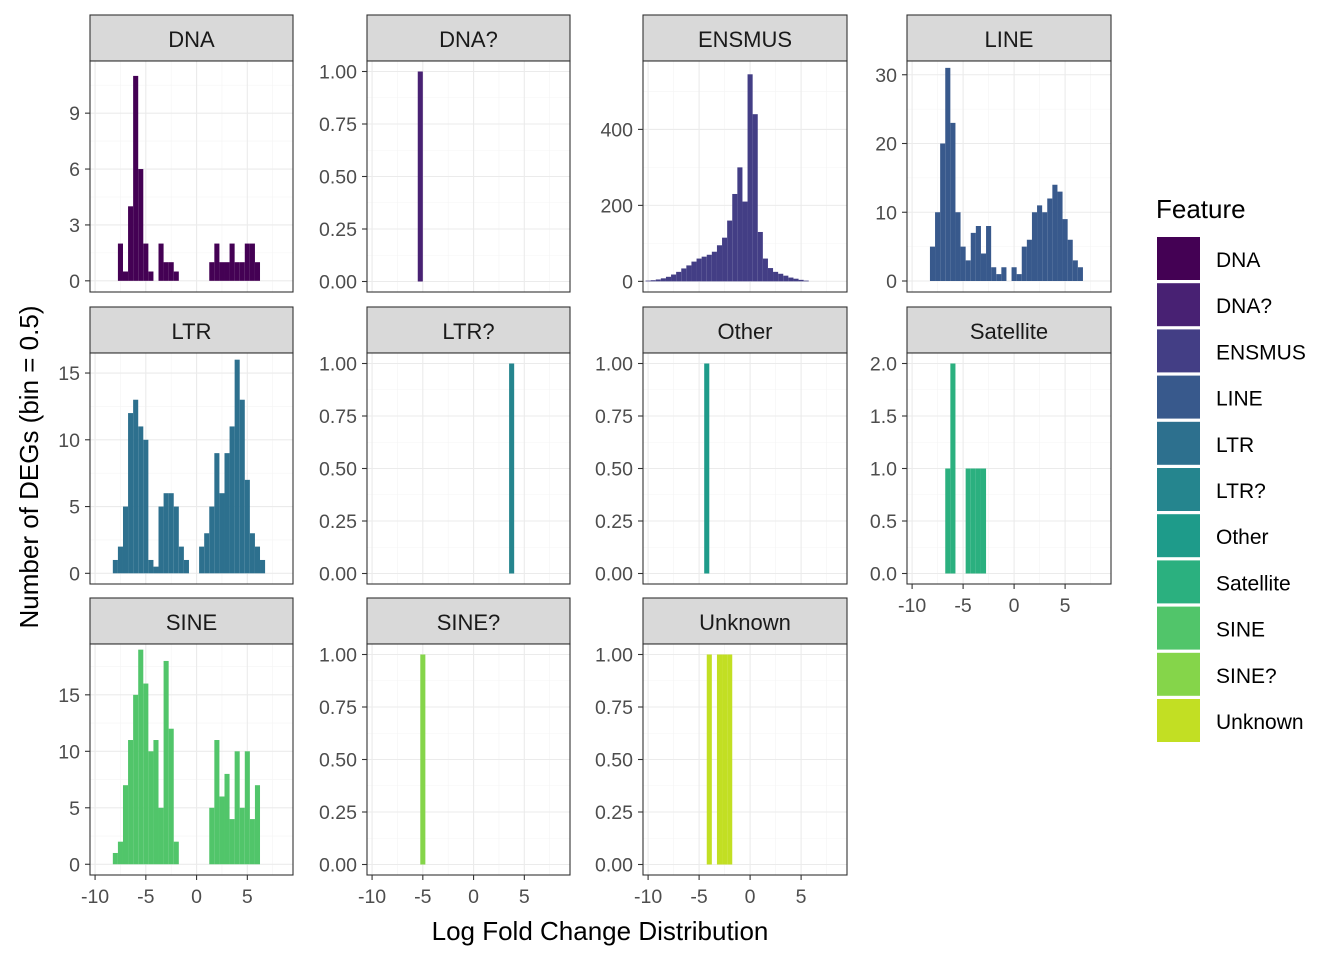  Describe the element at coordinates (1213, 536) in the screenshot. I see `legend-item-other: Other` at that location.